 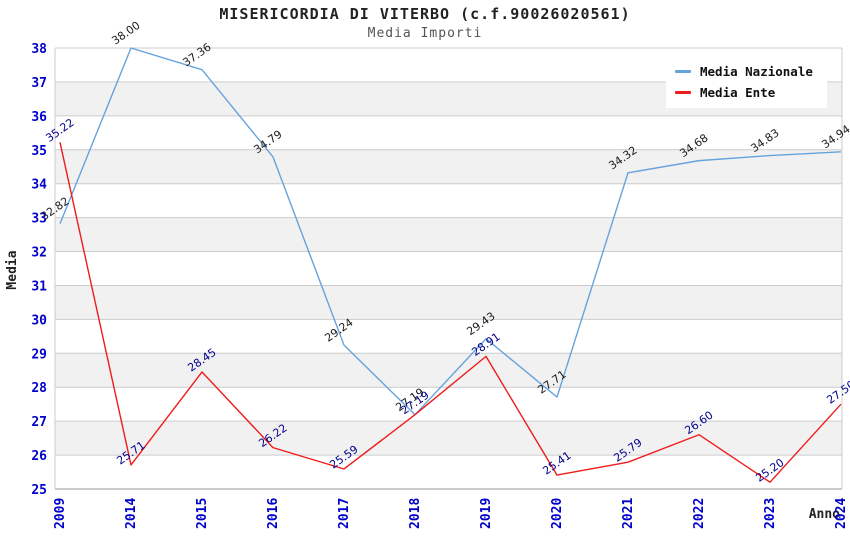 I want to click on y-tick-label: 38, so click(x=39, y=49).